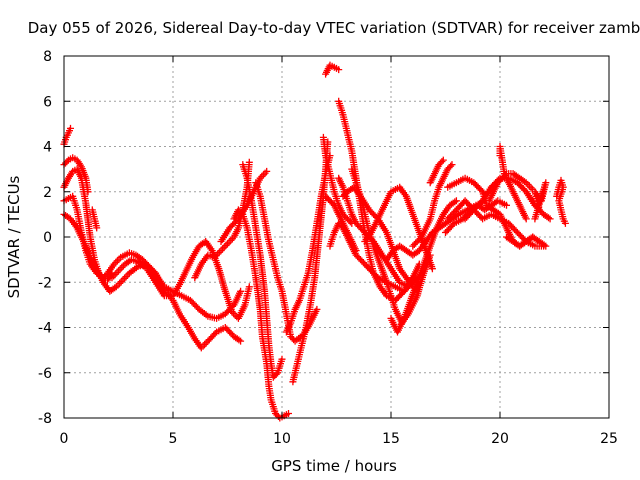 This screenshot has width=640, height=480. What do you see at coordinates (47, 148) in the screenshot?
I see `y-tick-label: 4` at bounding box center [47, 148].